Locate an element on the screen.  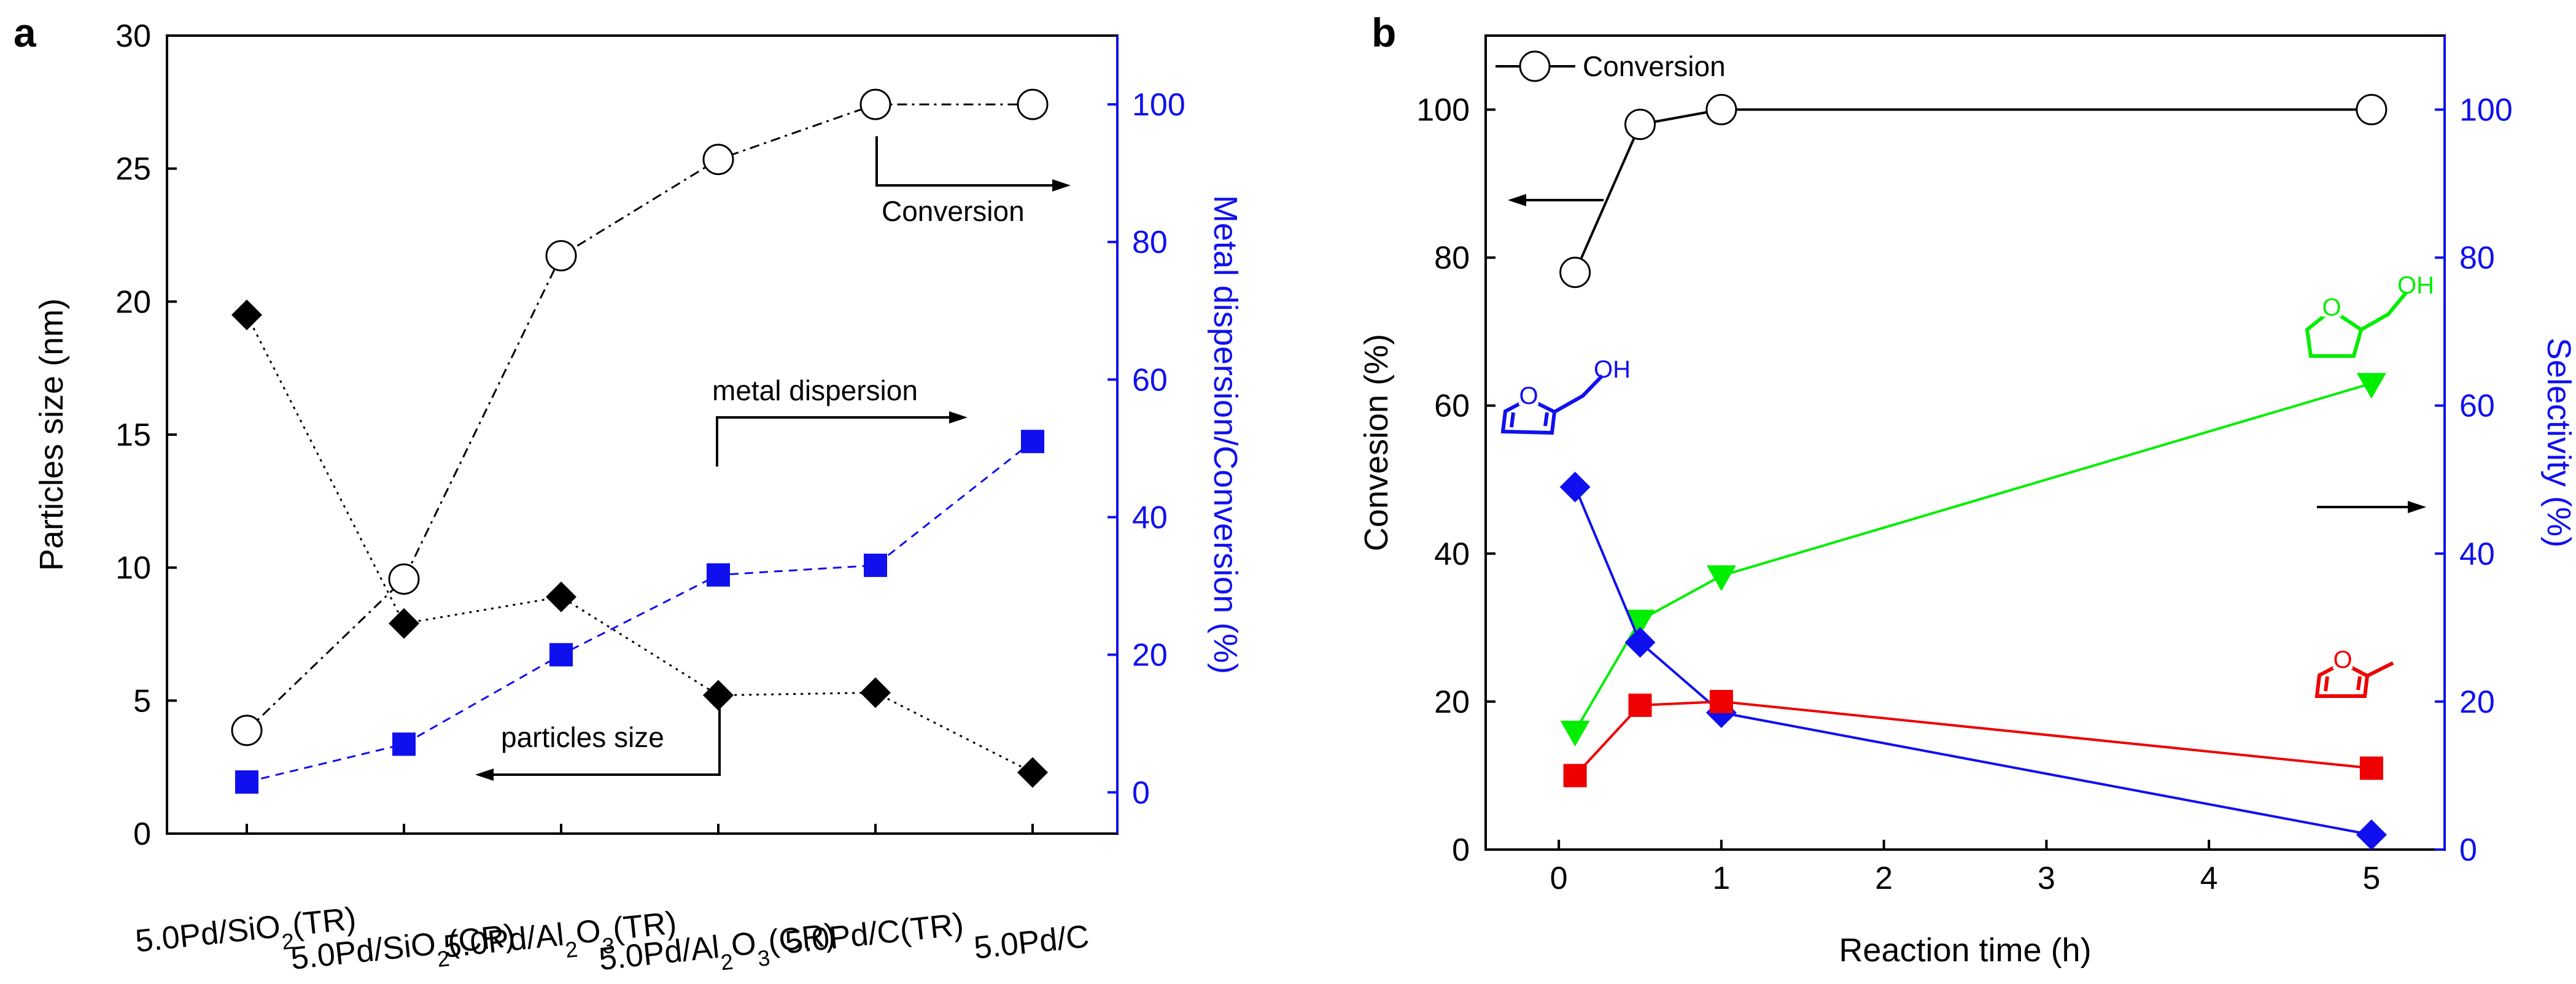
x-tick-label: 5 is located at coordinates (2371, 879).